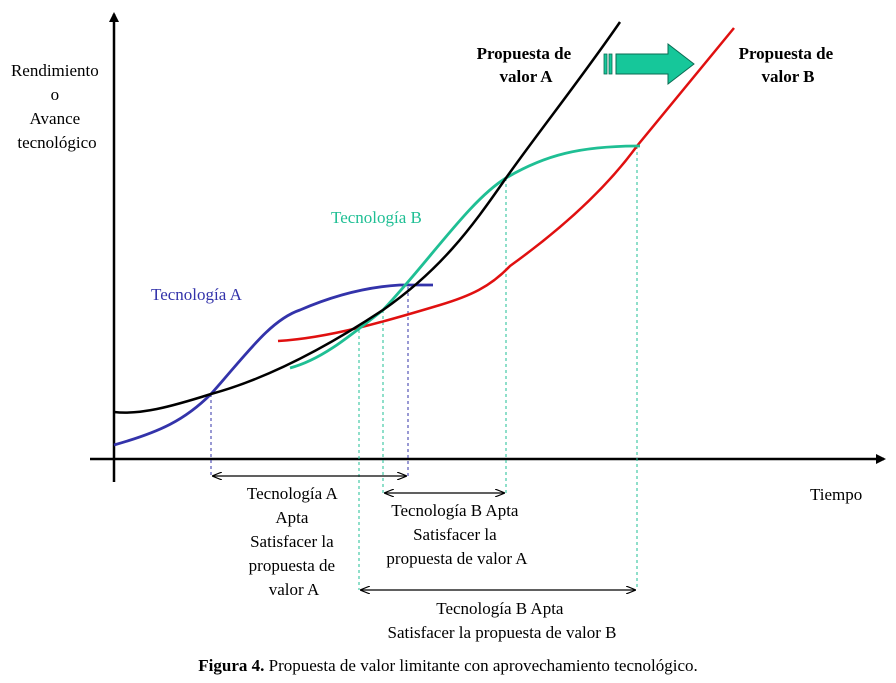 The height and width of the screenshot is (683, 896). What do you see at coordinates (524, 53) in the screenshot?
I see `value-proposition-a-label-line: Propuesta de` at bounding box center [524, 53].